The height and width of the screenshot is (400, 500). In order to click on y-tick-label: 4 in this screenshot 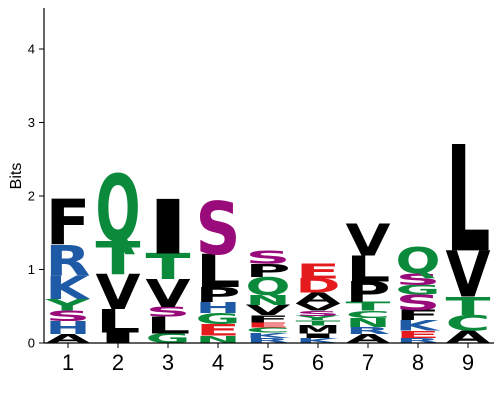, I will do `click(31, 49)`.